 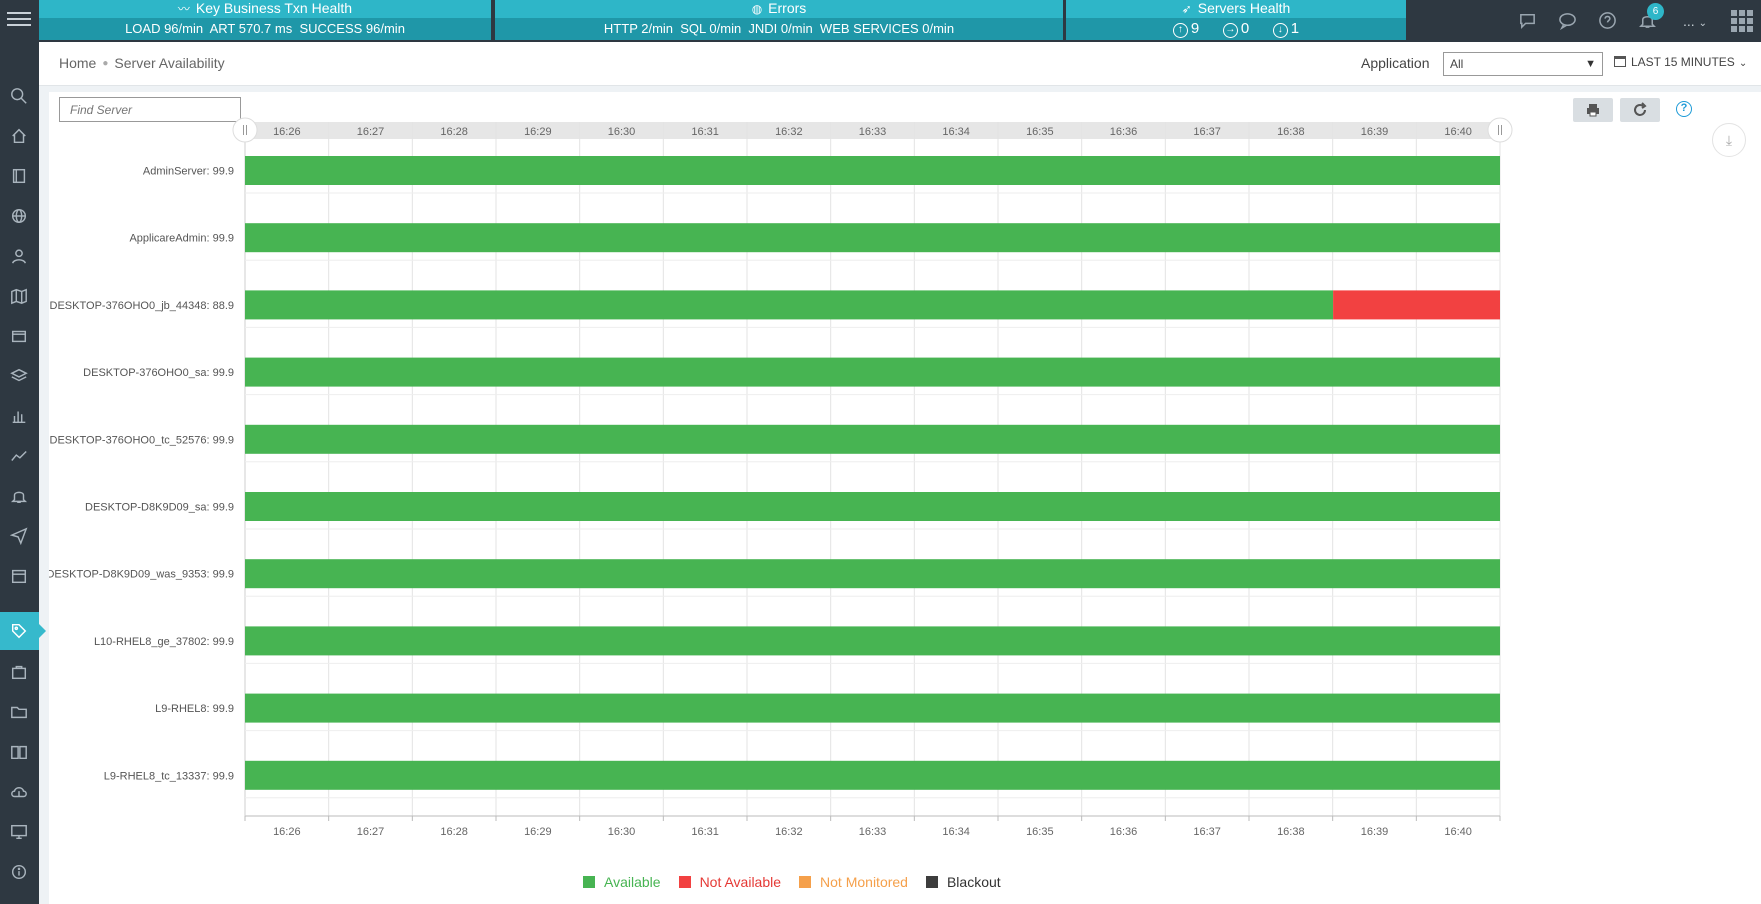 I want to click on servers-down: ↓ 1, so click(x=1286, y=29).